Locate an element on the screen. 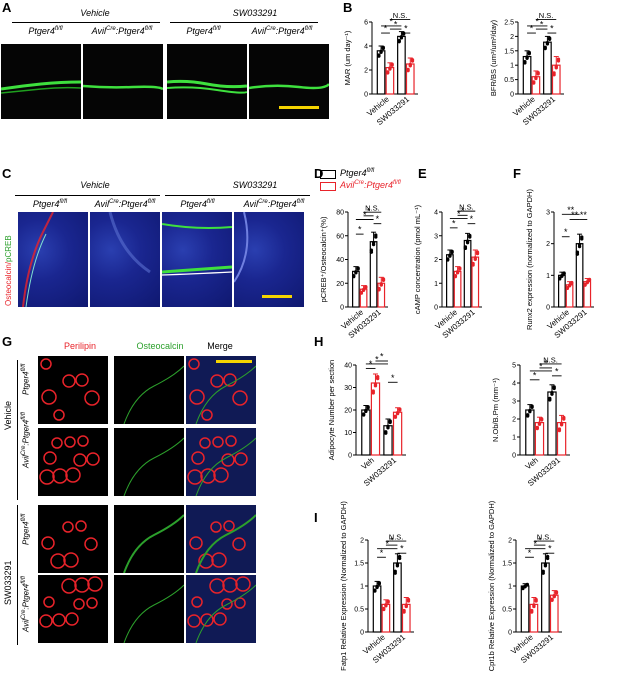  y-tick-label: 10 is located at coordinates (348, 433).